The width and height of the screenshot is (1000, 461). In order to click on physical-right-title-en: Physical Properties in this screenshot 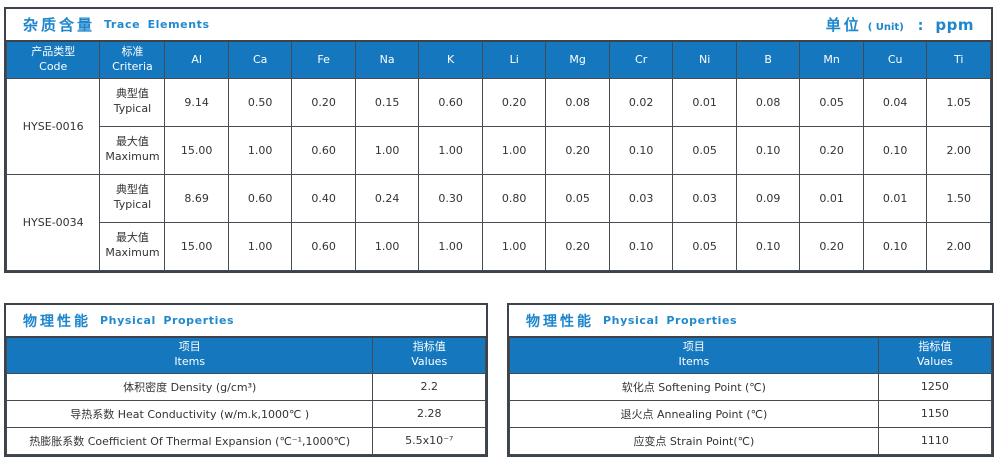, I will do `click(670, 320)`.